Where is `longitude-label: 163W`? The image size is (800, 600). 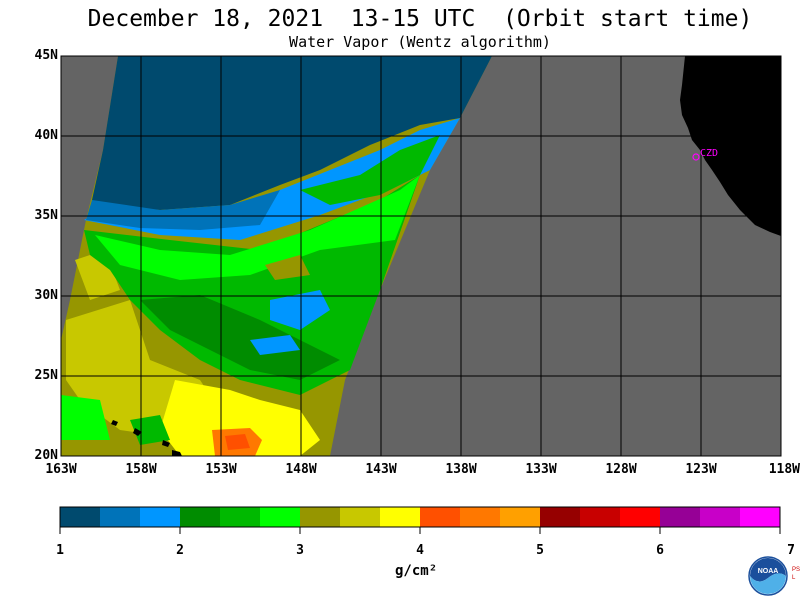 longitude-label: 163W is located at coordinates (61, 469).